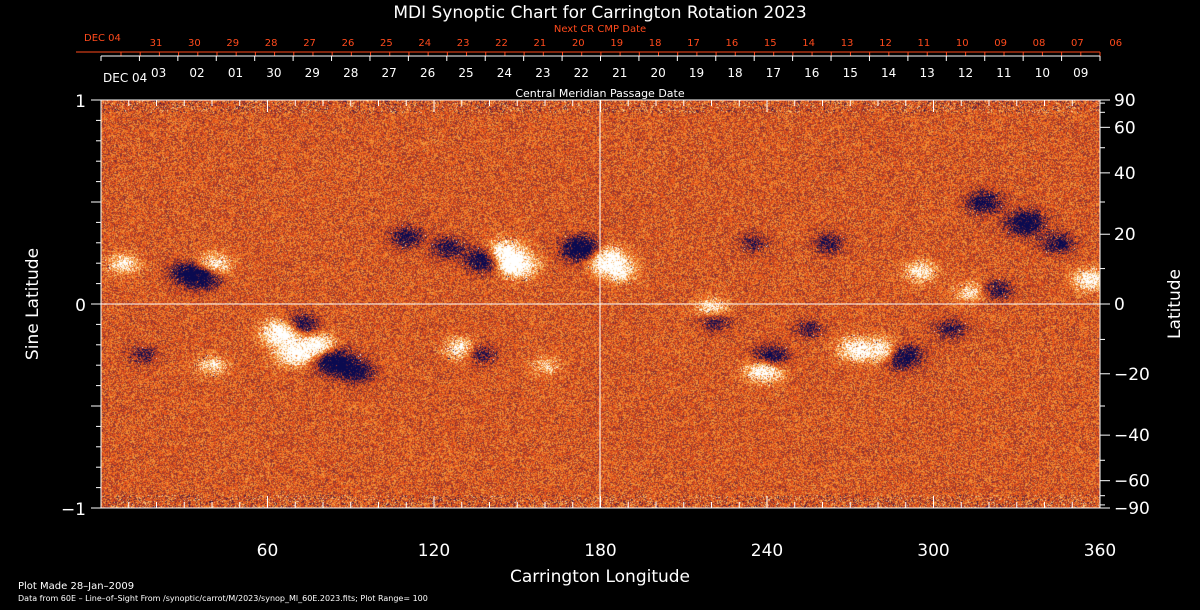  I want to click on cmp-date-label: 01, so click(235, 73).